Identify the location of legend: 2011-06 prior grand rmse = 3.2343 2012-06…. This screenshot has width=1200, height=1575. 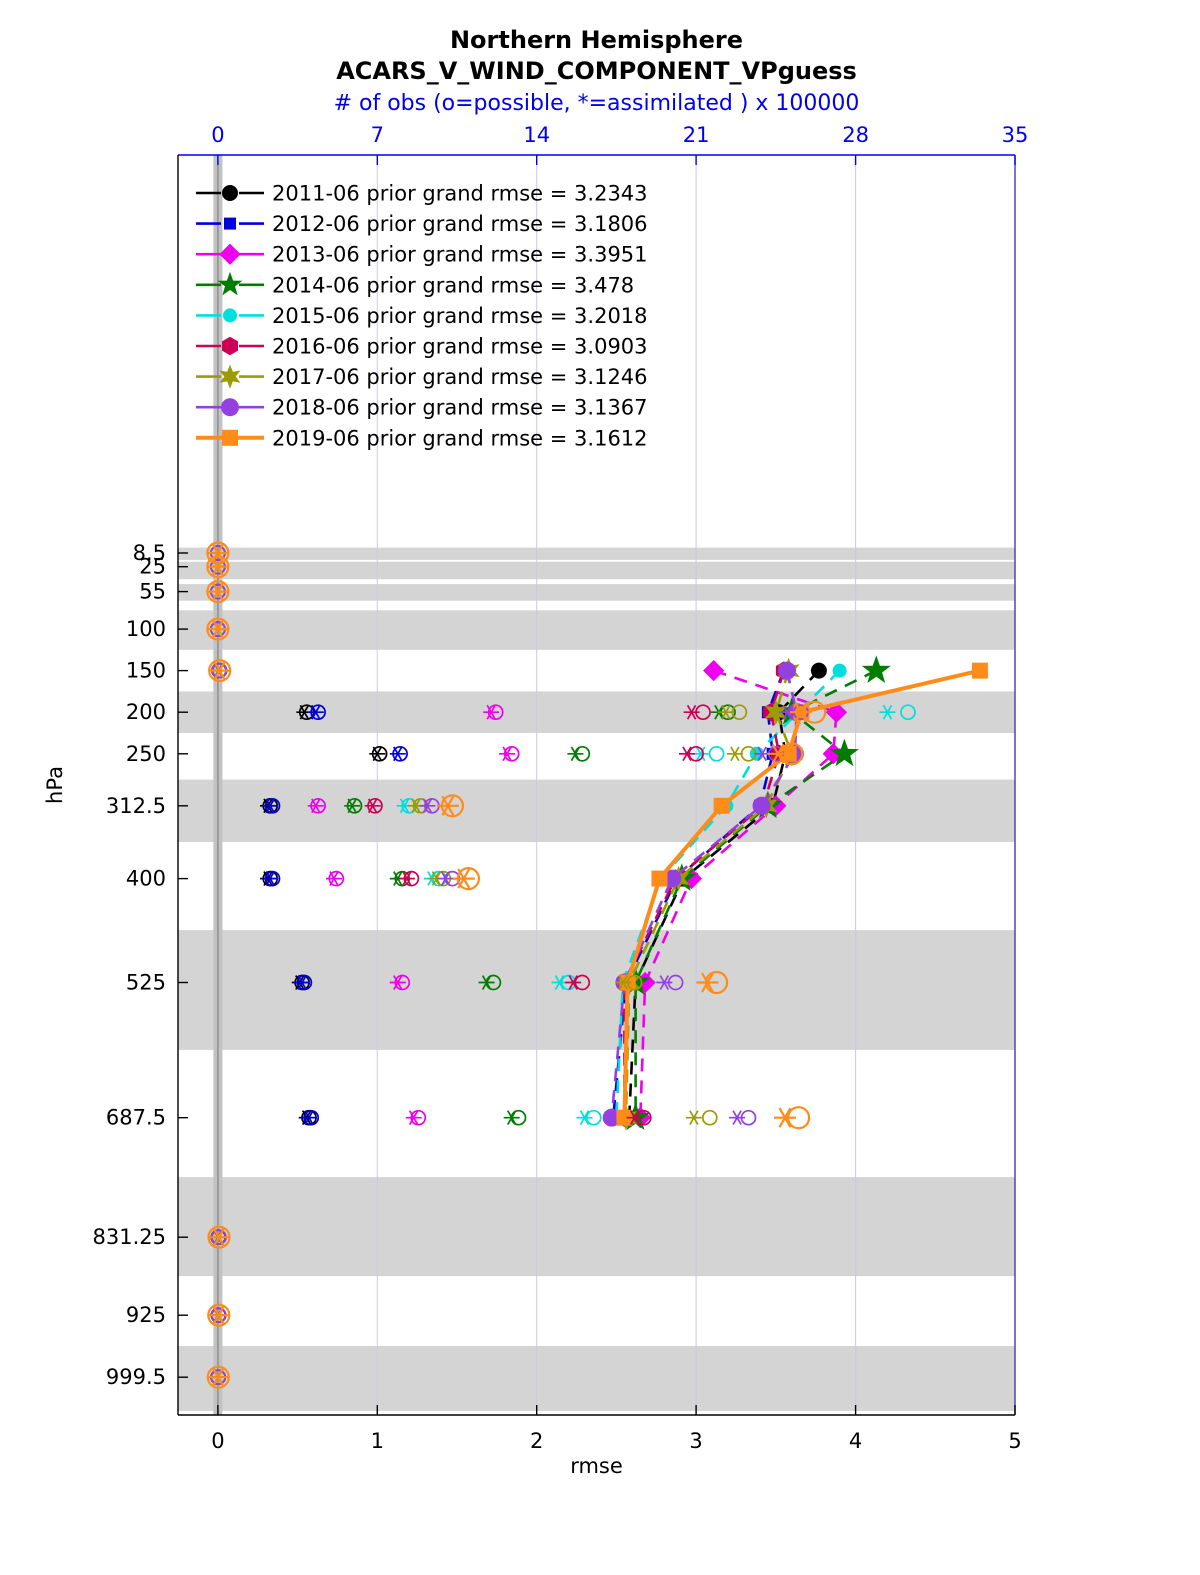
(422, 316).